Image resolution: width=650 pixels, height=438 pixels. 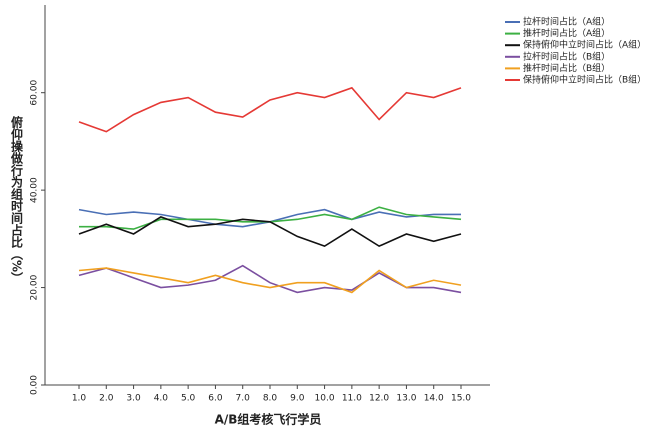 What do you see at coordinates (325, 399) in the screenshot?
I see `x-tick-label: 10.0` at bounding box center [325, 399].